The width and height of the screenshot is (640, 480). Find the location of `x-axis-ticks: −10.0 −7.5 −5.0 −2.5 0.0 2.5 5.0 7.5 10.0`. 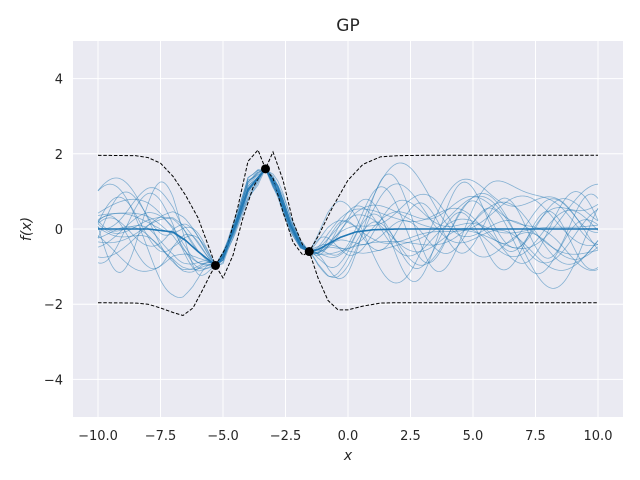

x-axis-ticks: −10.0 −7.5 −5.0 −2.5 0.0 2.5 5.0 7.5 10.0 is located at coordinates (345, 436).